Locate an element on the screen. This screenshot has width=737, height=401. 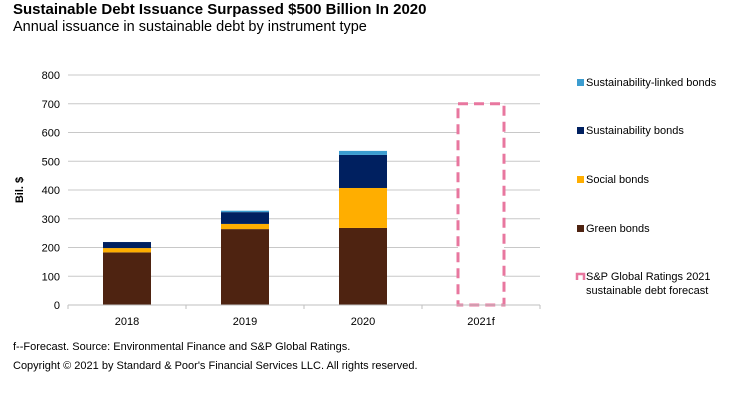
y-tick-label: 200 is located at coordinates (51, 249).